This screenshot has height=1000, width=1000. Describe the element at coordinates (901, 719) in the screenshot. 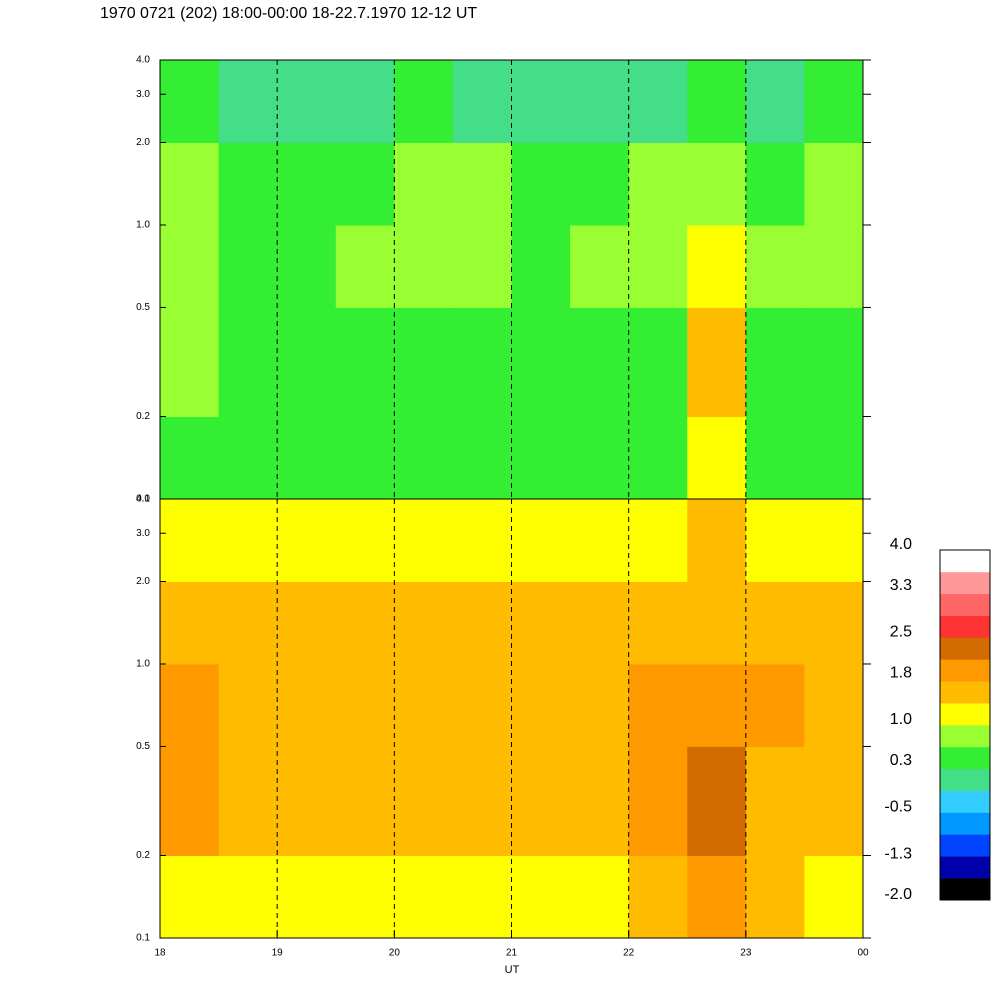

I see `colorbar-tick-label: 1.0` at that location.